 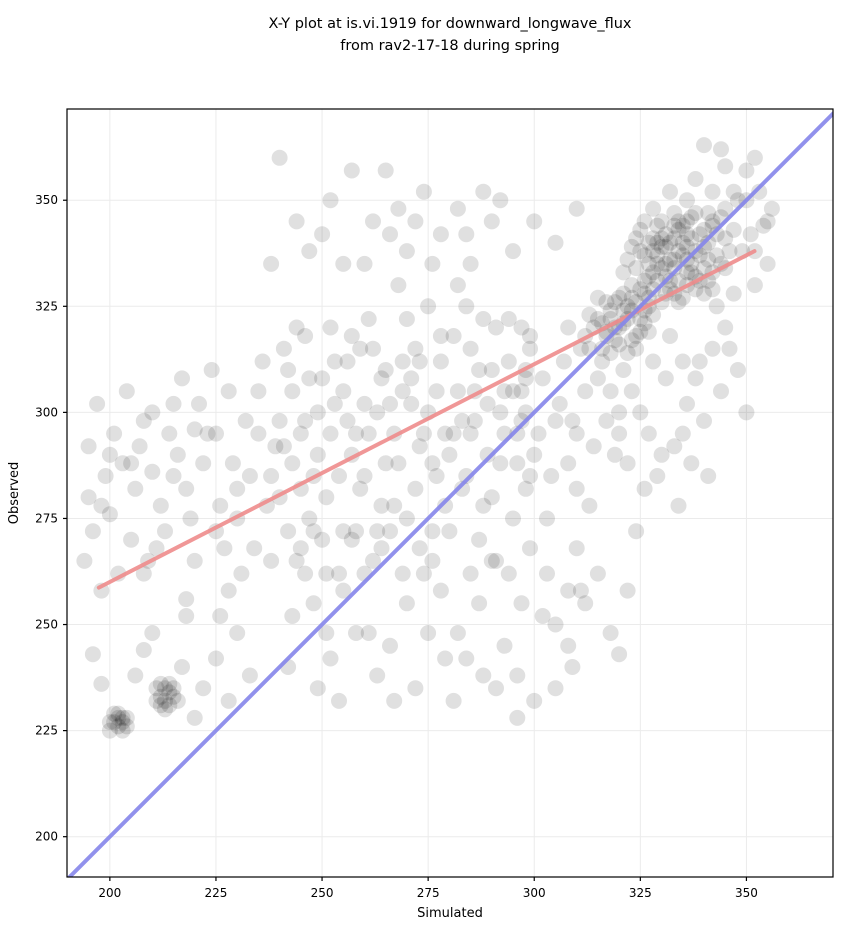 I want to click on x-tick-label: 225, so click(x=216, y=893).